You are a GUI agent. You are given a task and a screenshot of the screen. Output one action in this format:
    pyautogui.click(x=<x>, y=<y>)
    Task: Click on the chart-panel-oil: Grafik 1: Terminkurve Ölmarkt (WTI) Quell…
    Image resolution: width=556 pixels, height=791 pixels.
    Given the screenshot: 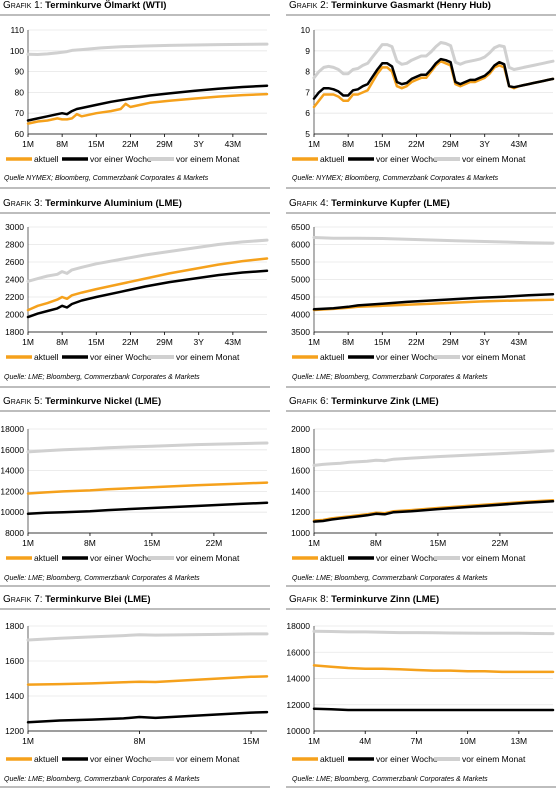 What is the action you would take?
    pyautogui.click(x=135, y=98)
    